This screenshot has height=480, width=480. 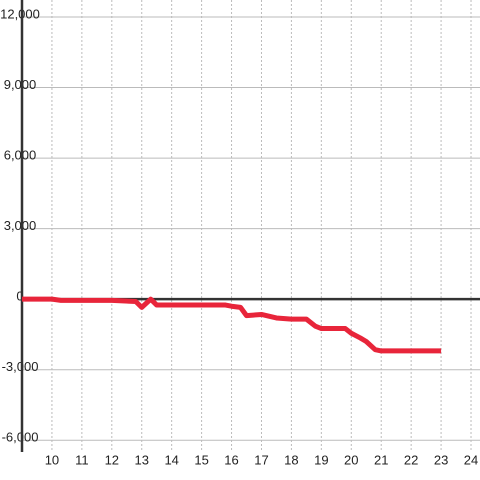 What do you see at coordinates (261, 459) in the screenshot?
I see `x-tick-label: 17` at bounding box center [261, 459].